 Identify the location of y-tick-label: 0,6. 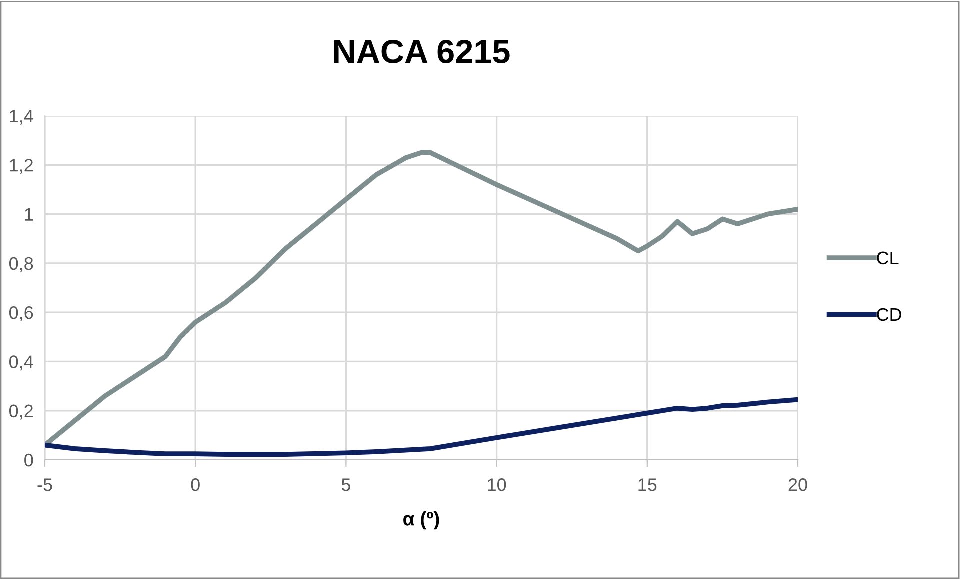
(21, 314).